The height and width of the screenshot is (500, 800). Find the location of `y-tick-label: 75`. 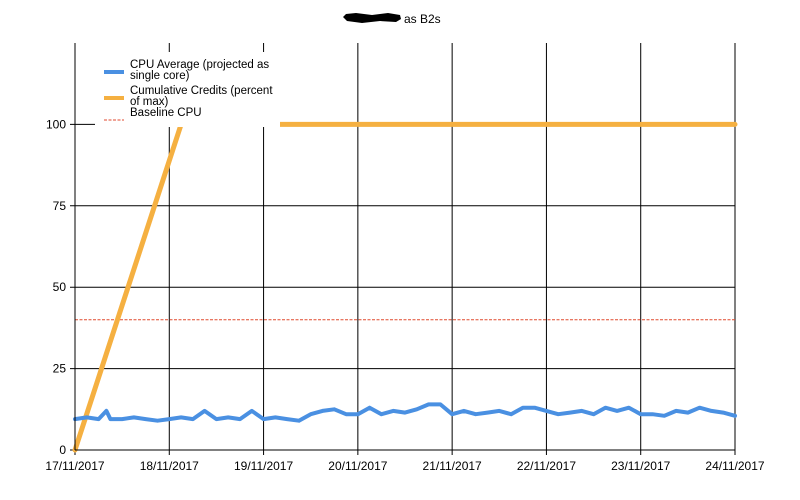

y-tick-label: 75 is located at coordinates (60, 206).